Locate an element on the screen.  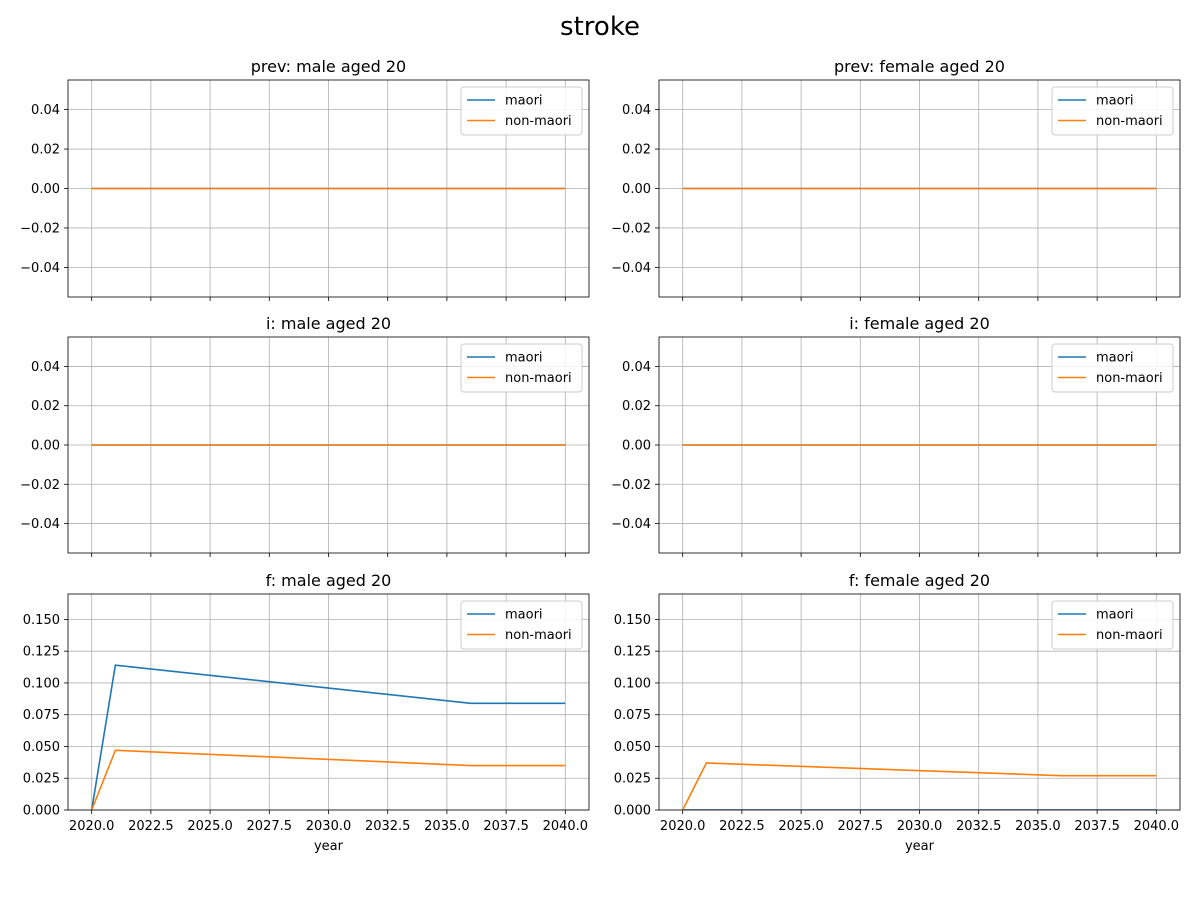
panel-title: i: female aged 20 is located at coordinates (919, 323).